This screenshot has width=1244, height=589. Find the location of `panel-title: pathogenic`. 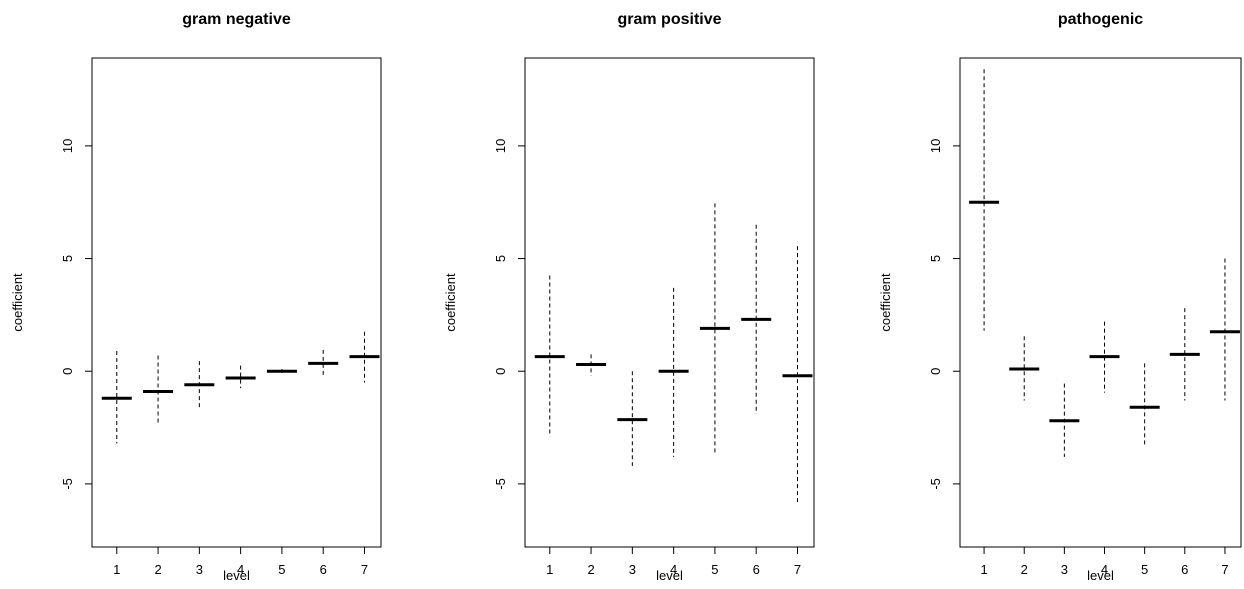

panel-title: pathogenic is located at coordinates (1100, 19).